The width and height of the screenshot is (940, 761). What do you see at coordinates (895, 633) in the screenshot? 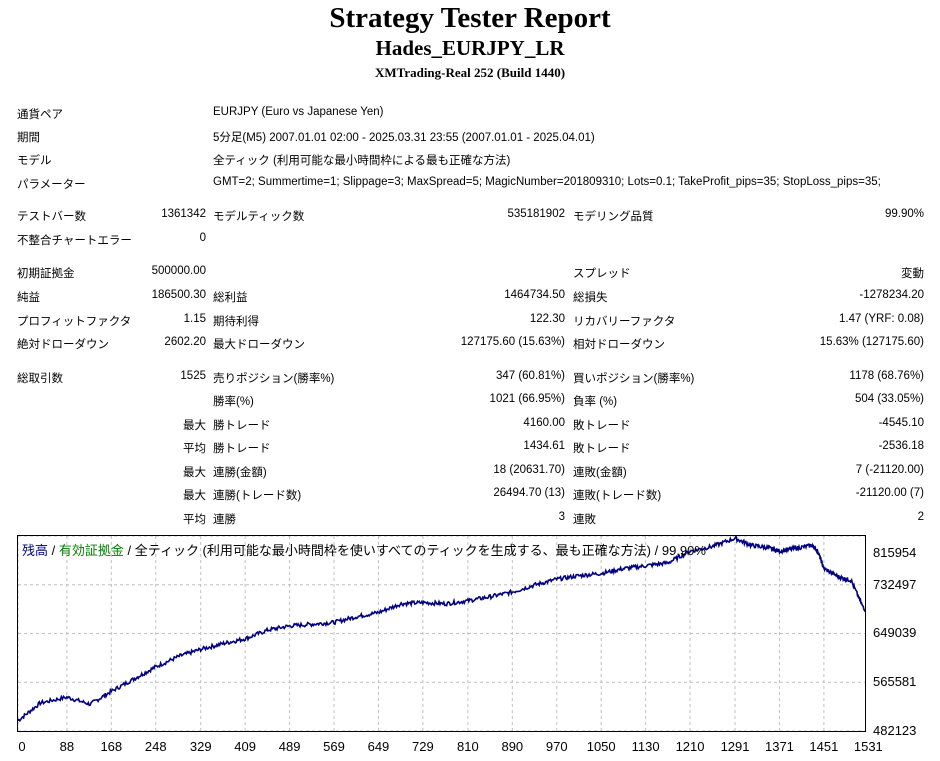
I see `y-tick-label: 649039` at bounding box center [895, 633].